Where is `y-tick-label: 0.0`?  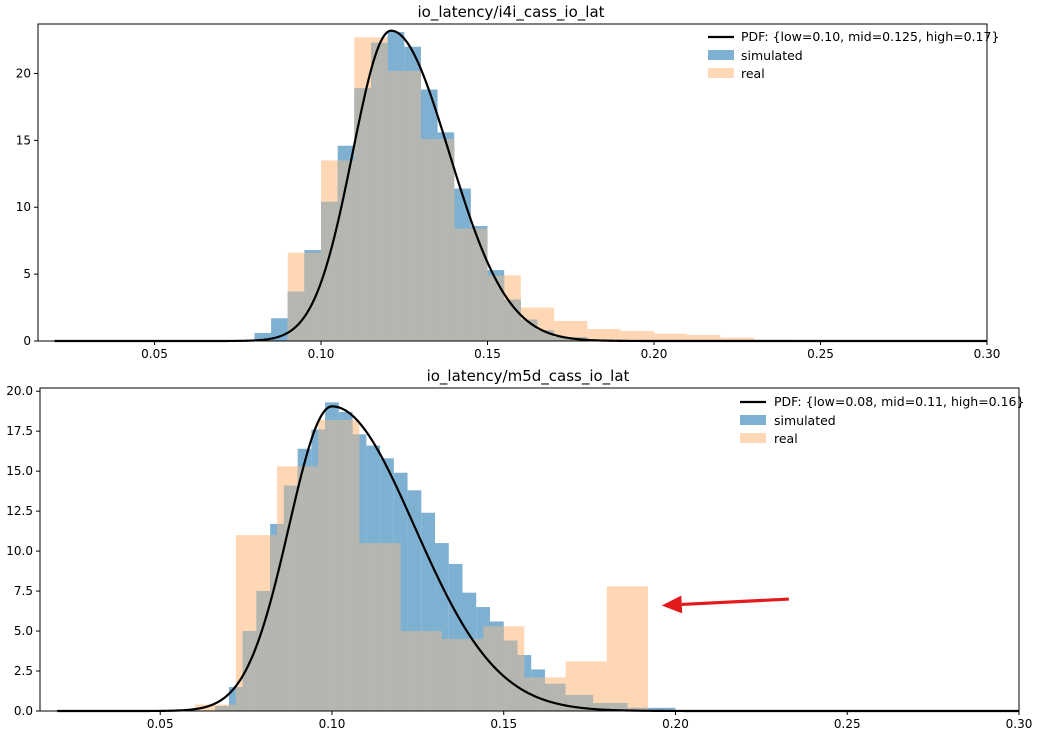 y-tick-label: 0.0 is located at coordinates (23, 711).